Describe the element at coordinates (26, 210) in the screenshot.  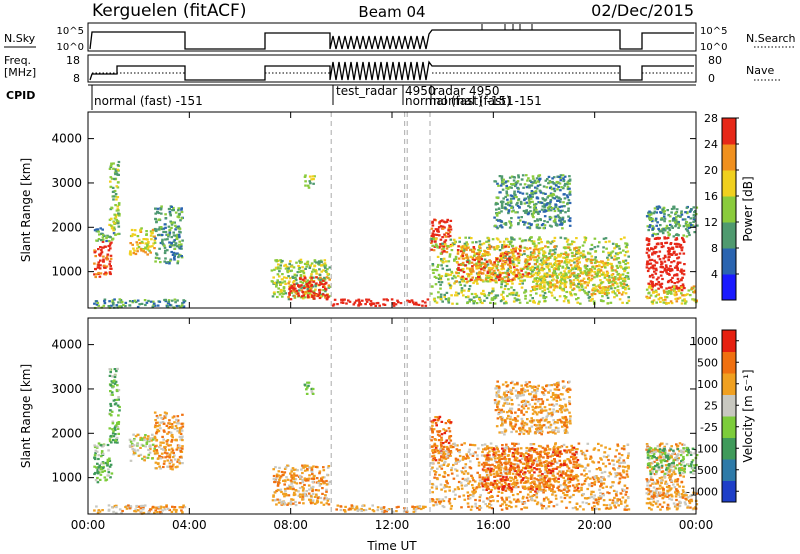
I see `y-axis-label: Slant Range [km]` at that location.